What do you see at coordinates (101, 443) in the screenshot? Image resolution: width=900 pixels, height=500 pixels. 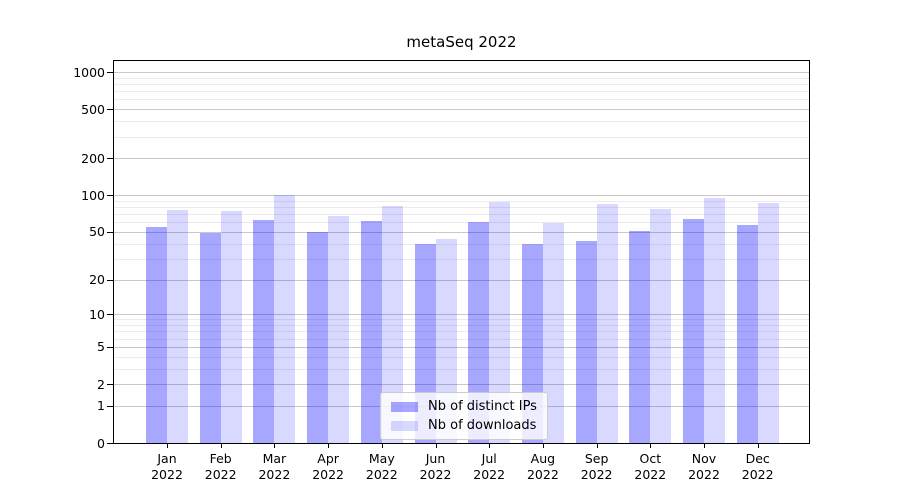 I see `y-tick-label: 0` at bounding box center [101, 443].